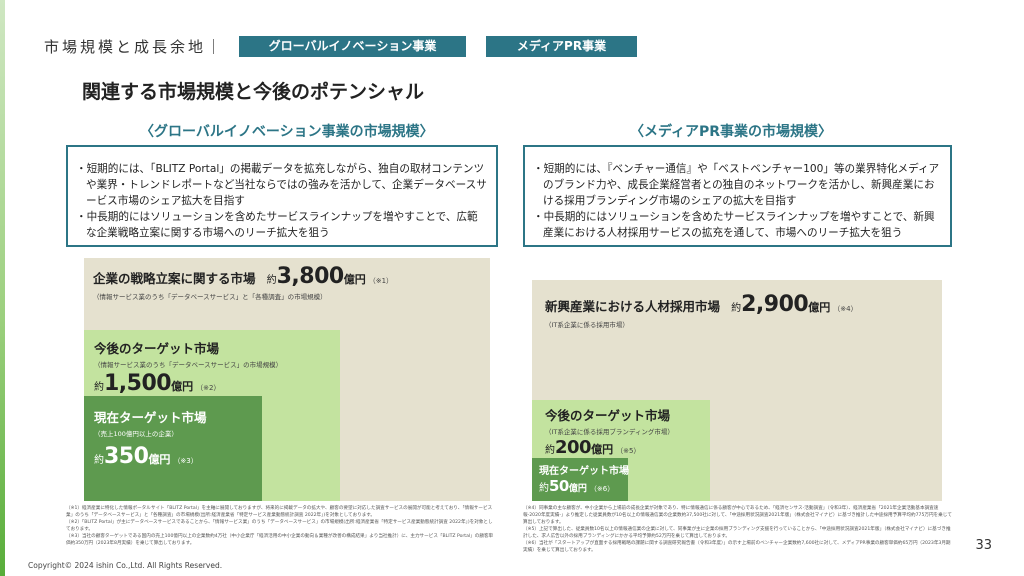  I want to click on right-outer-unit: 億円, so click(819, 307).